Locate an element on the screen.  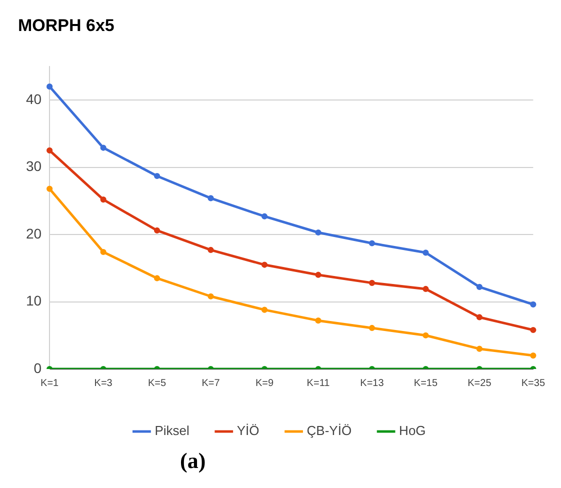
legend-label: HoG is located at coordinates (412, 430).